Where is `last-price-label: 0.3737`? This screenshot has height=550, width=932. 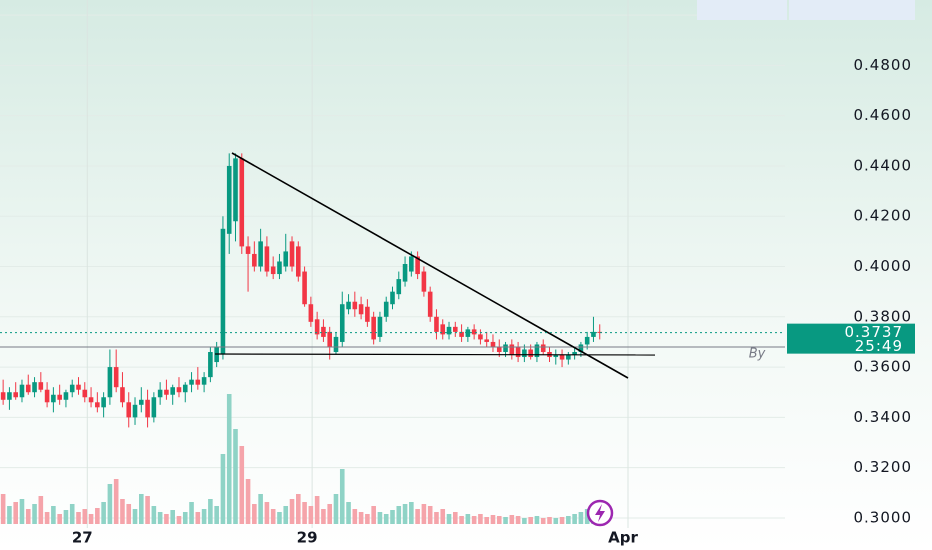
last-price-label: 0.3737 is located at coordinates (874, 332).